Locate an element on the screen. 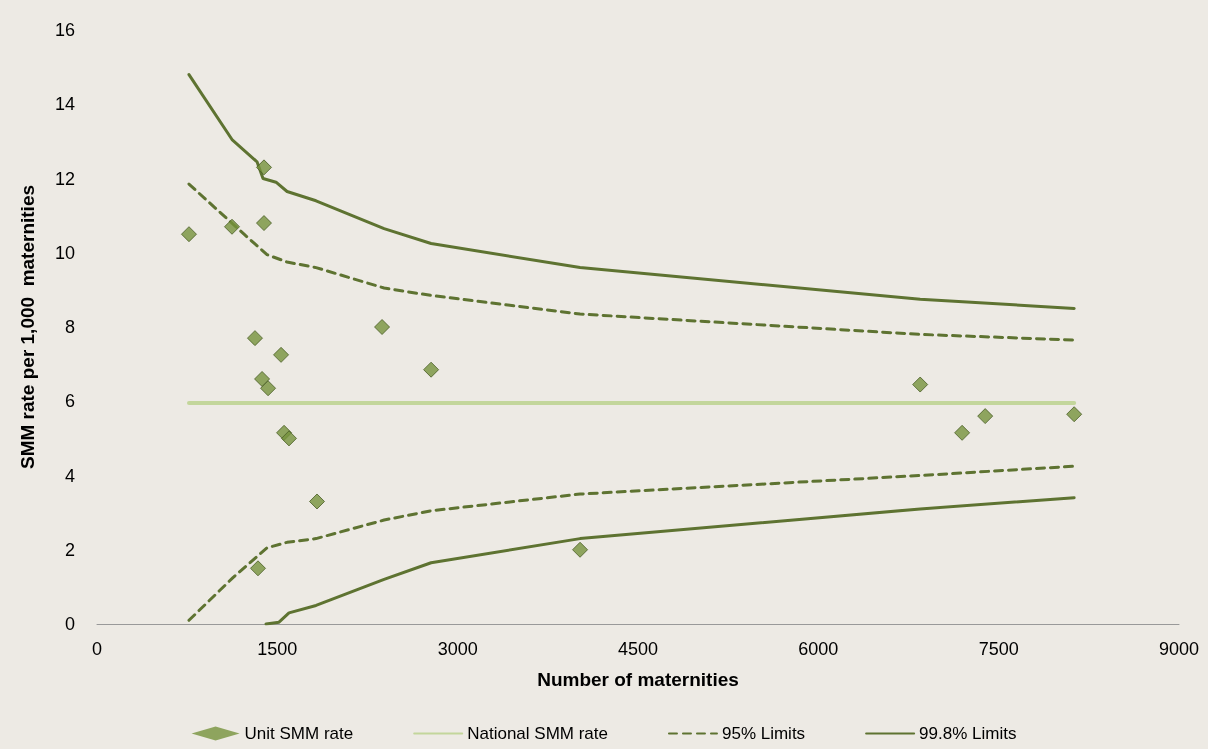 The width and height of the screenshot is (1208, 749). legend-label: 99.8% Limits is located at coordinates (968, 733).